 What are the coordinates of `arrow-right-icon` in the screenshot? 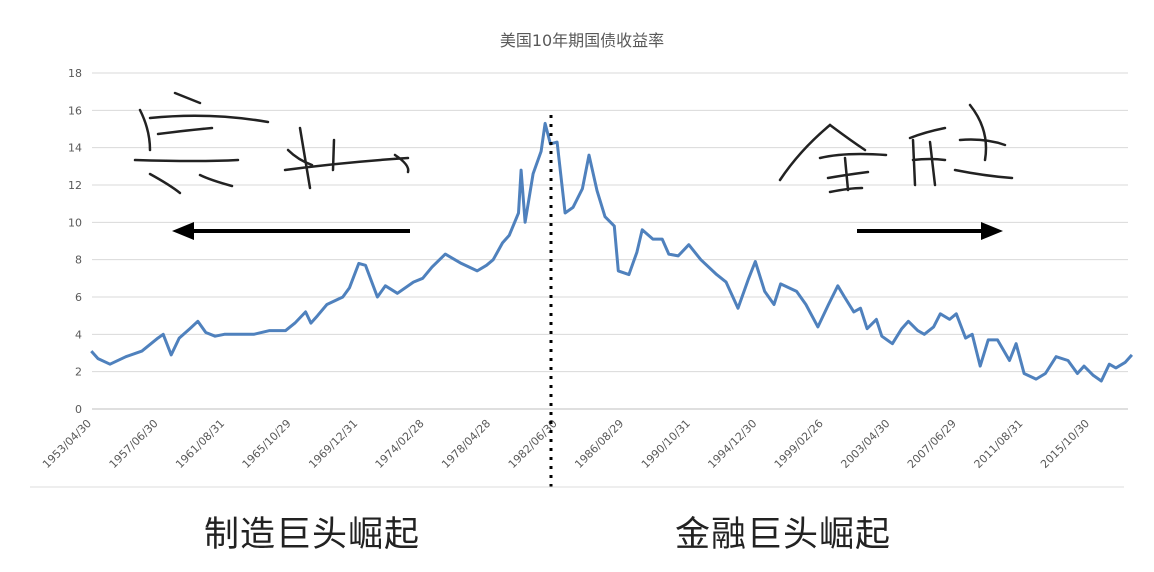 It's located at (930, 231).